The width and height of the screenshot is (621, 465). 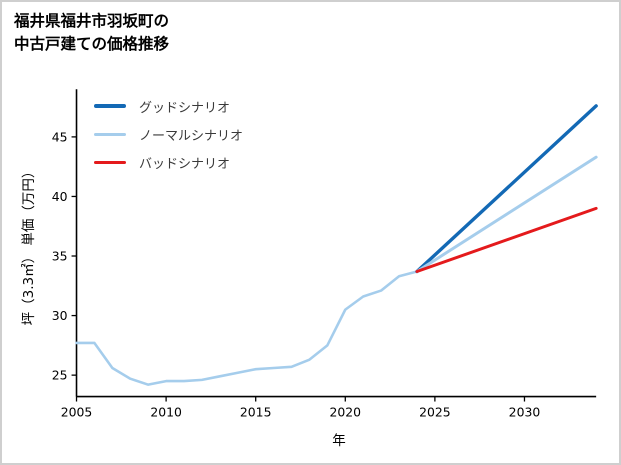 I want to click on y-tick-label: 40, so click(x=60, y=196).